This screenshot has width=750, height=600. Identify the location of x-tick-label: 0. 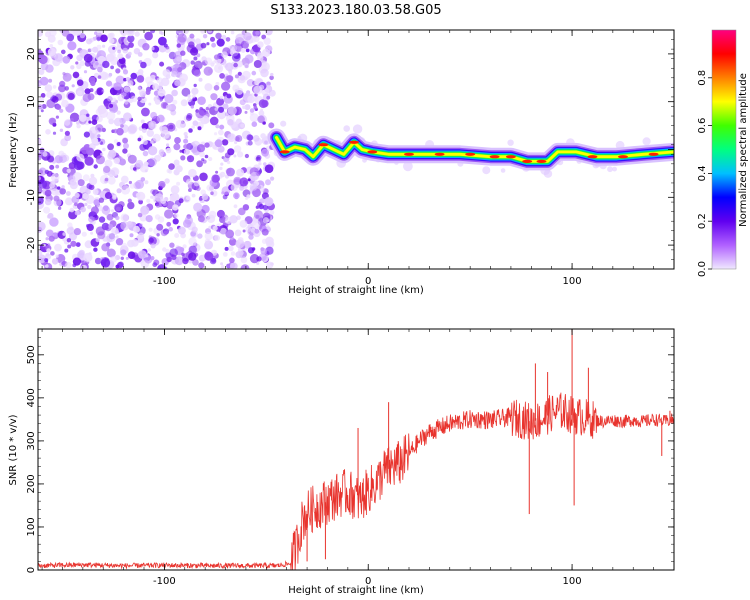
(368, 581).